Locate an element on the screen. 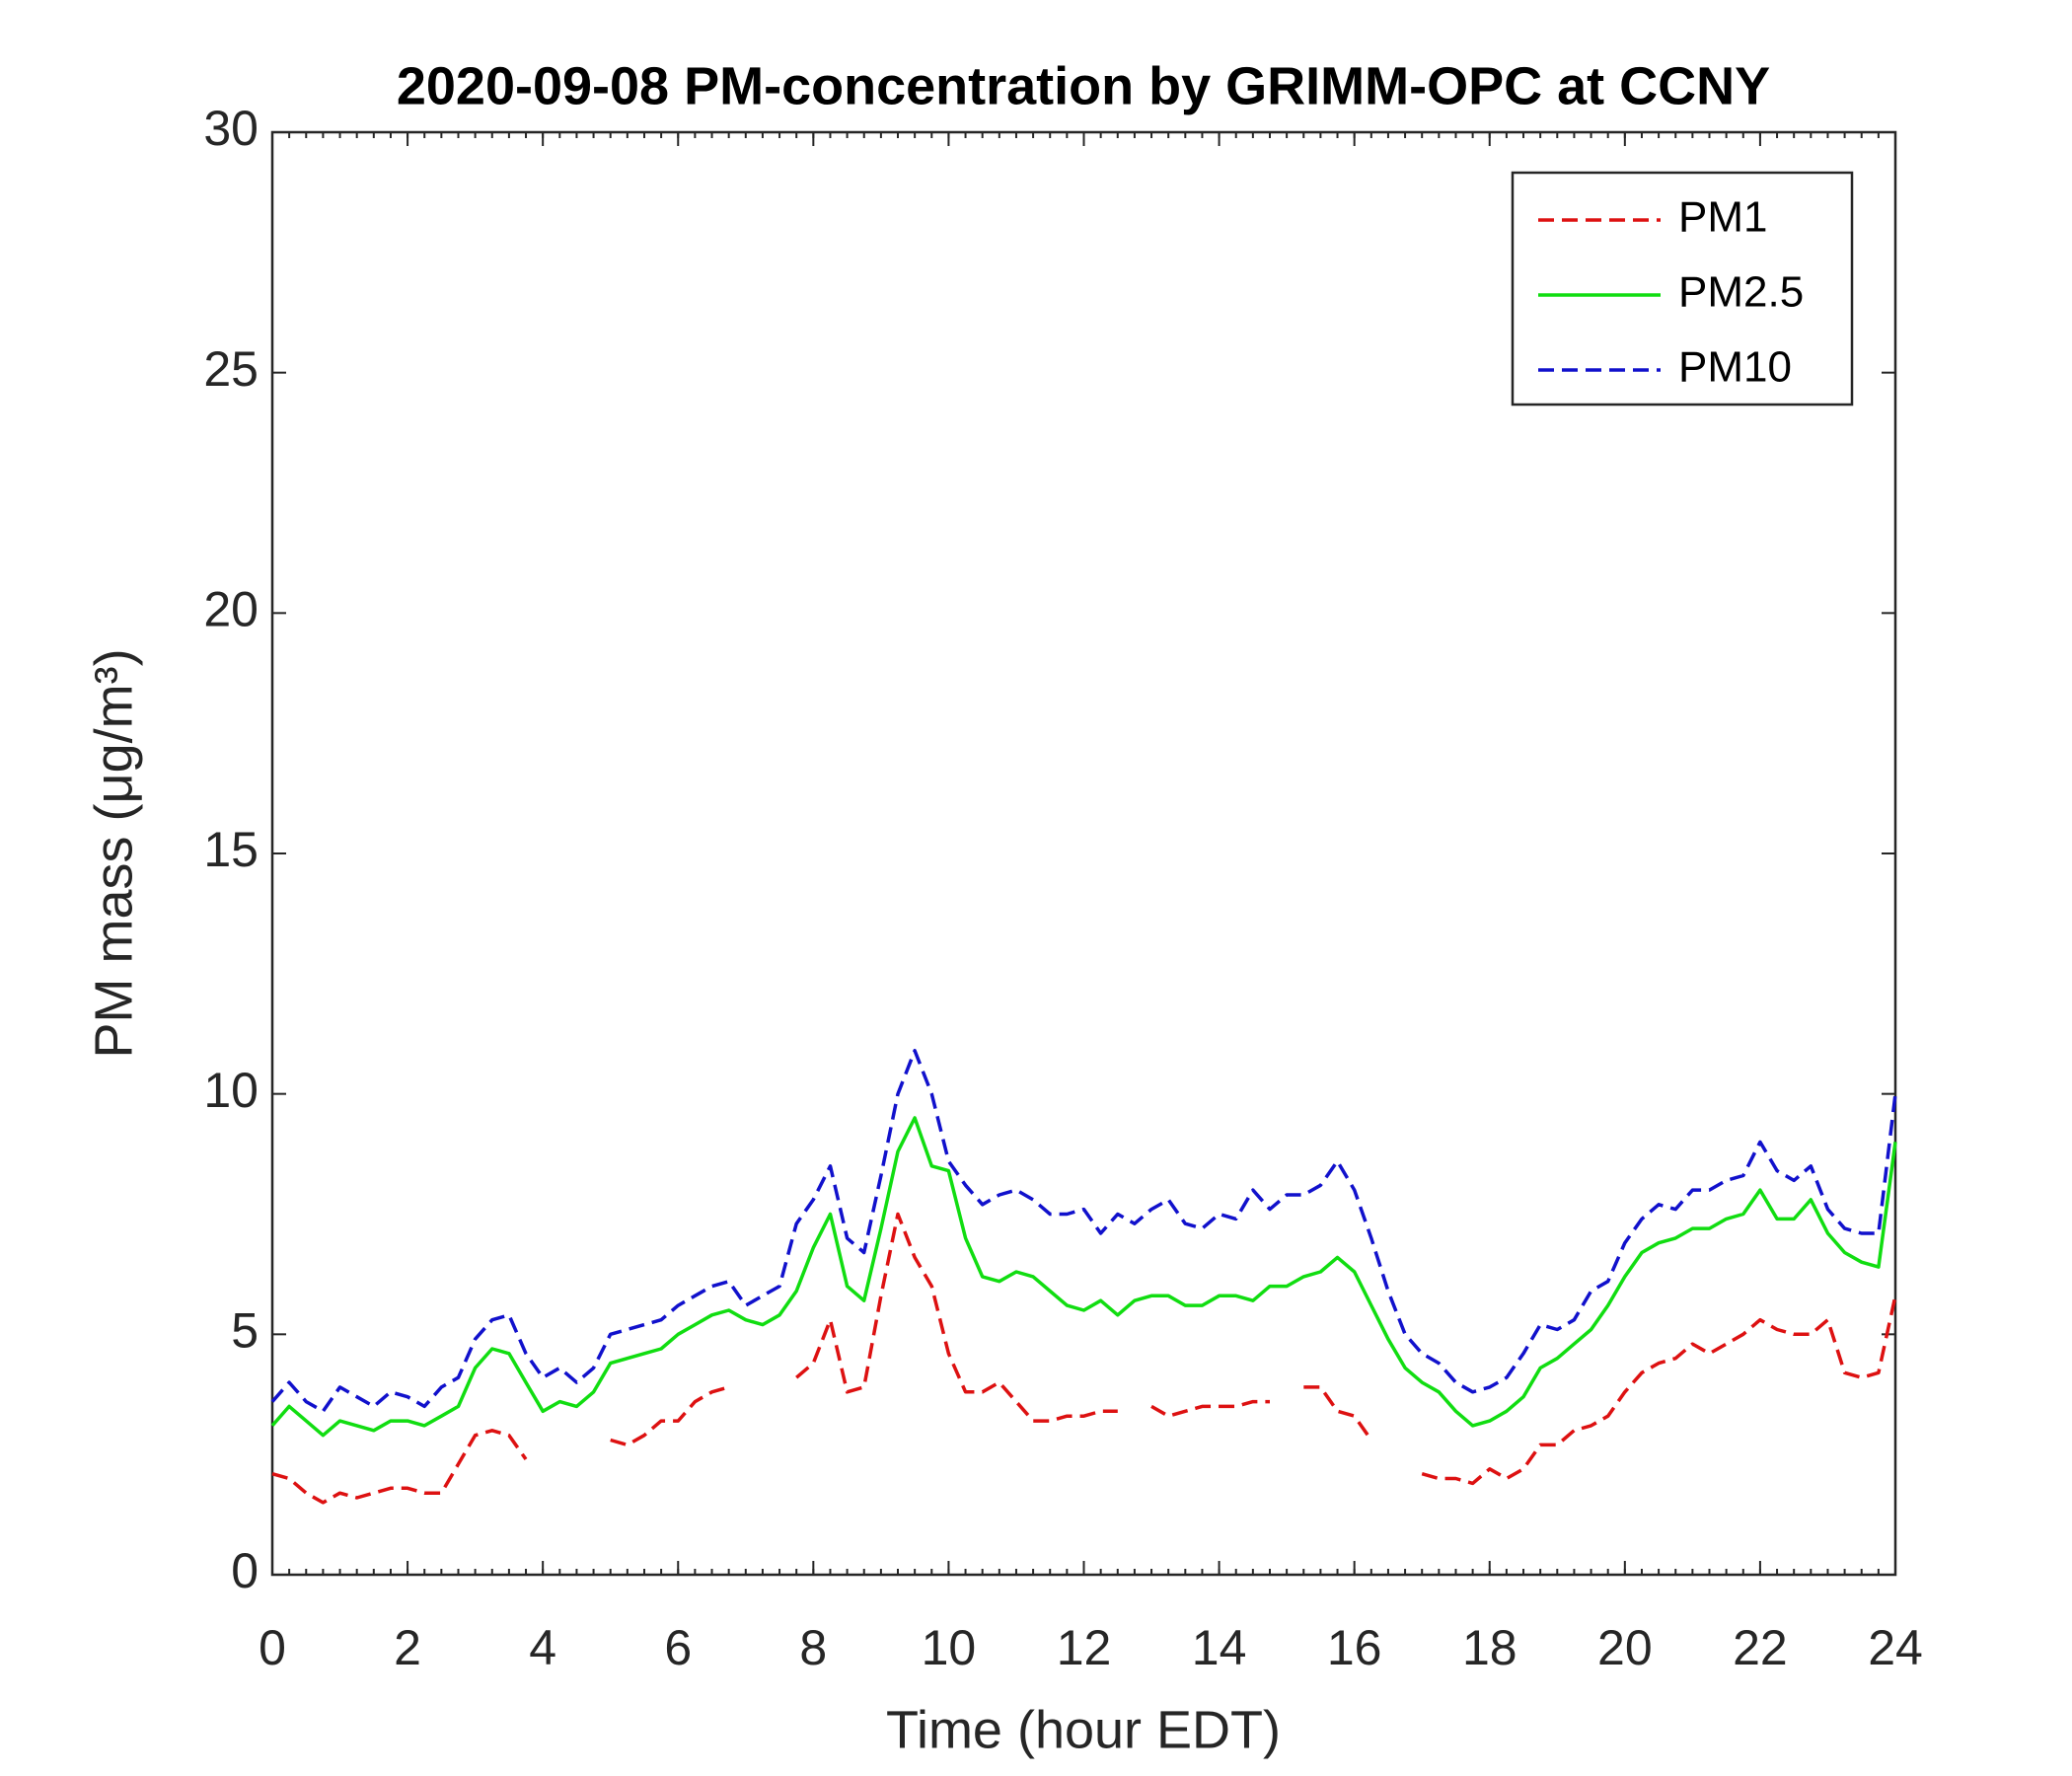  y-tick-label: 30 is located at coordinates (231, 128).